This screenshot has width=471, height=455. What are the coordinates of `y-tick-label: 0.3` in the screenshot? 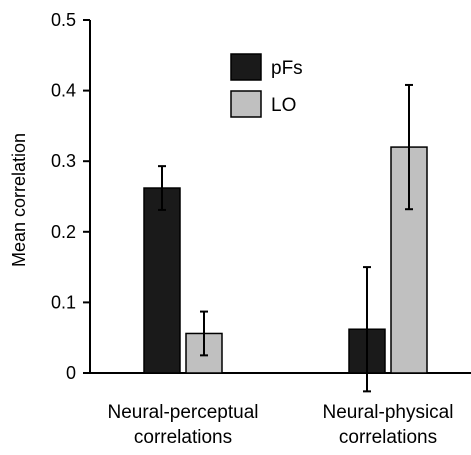 It's located at (63, 161).